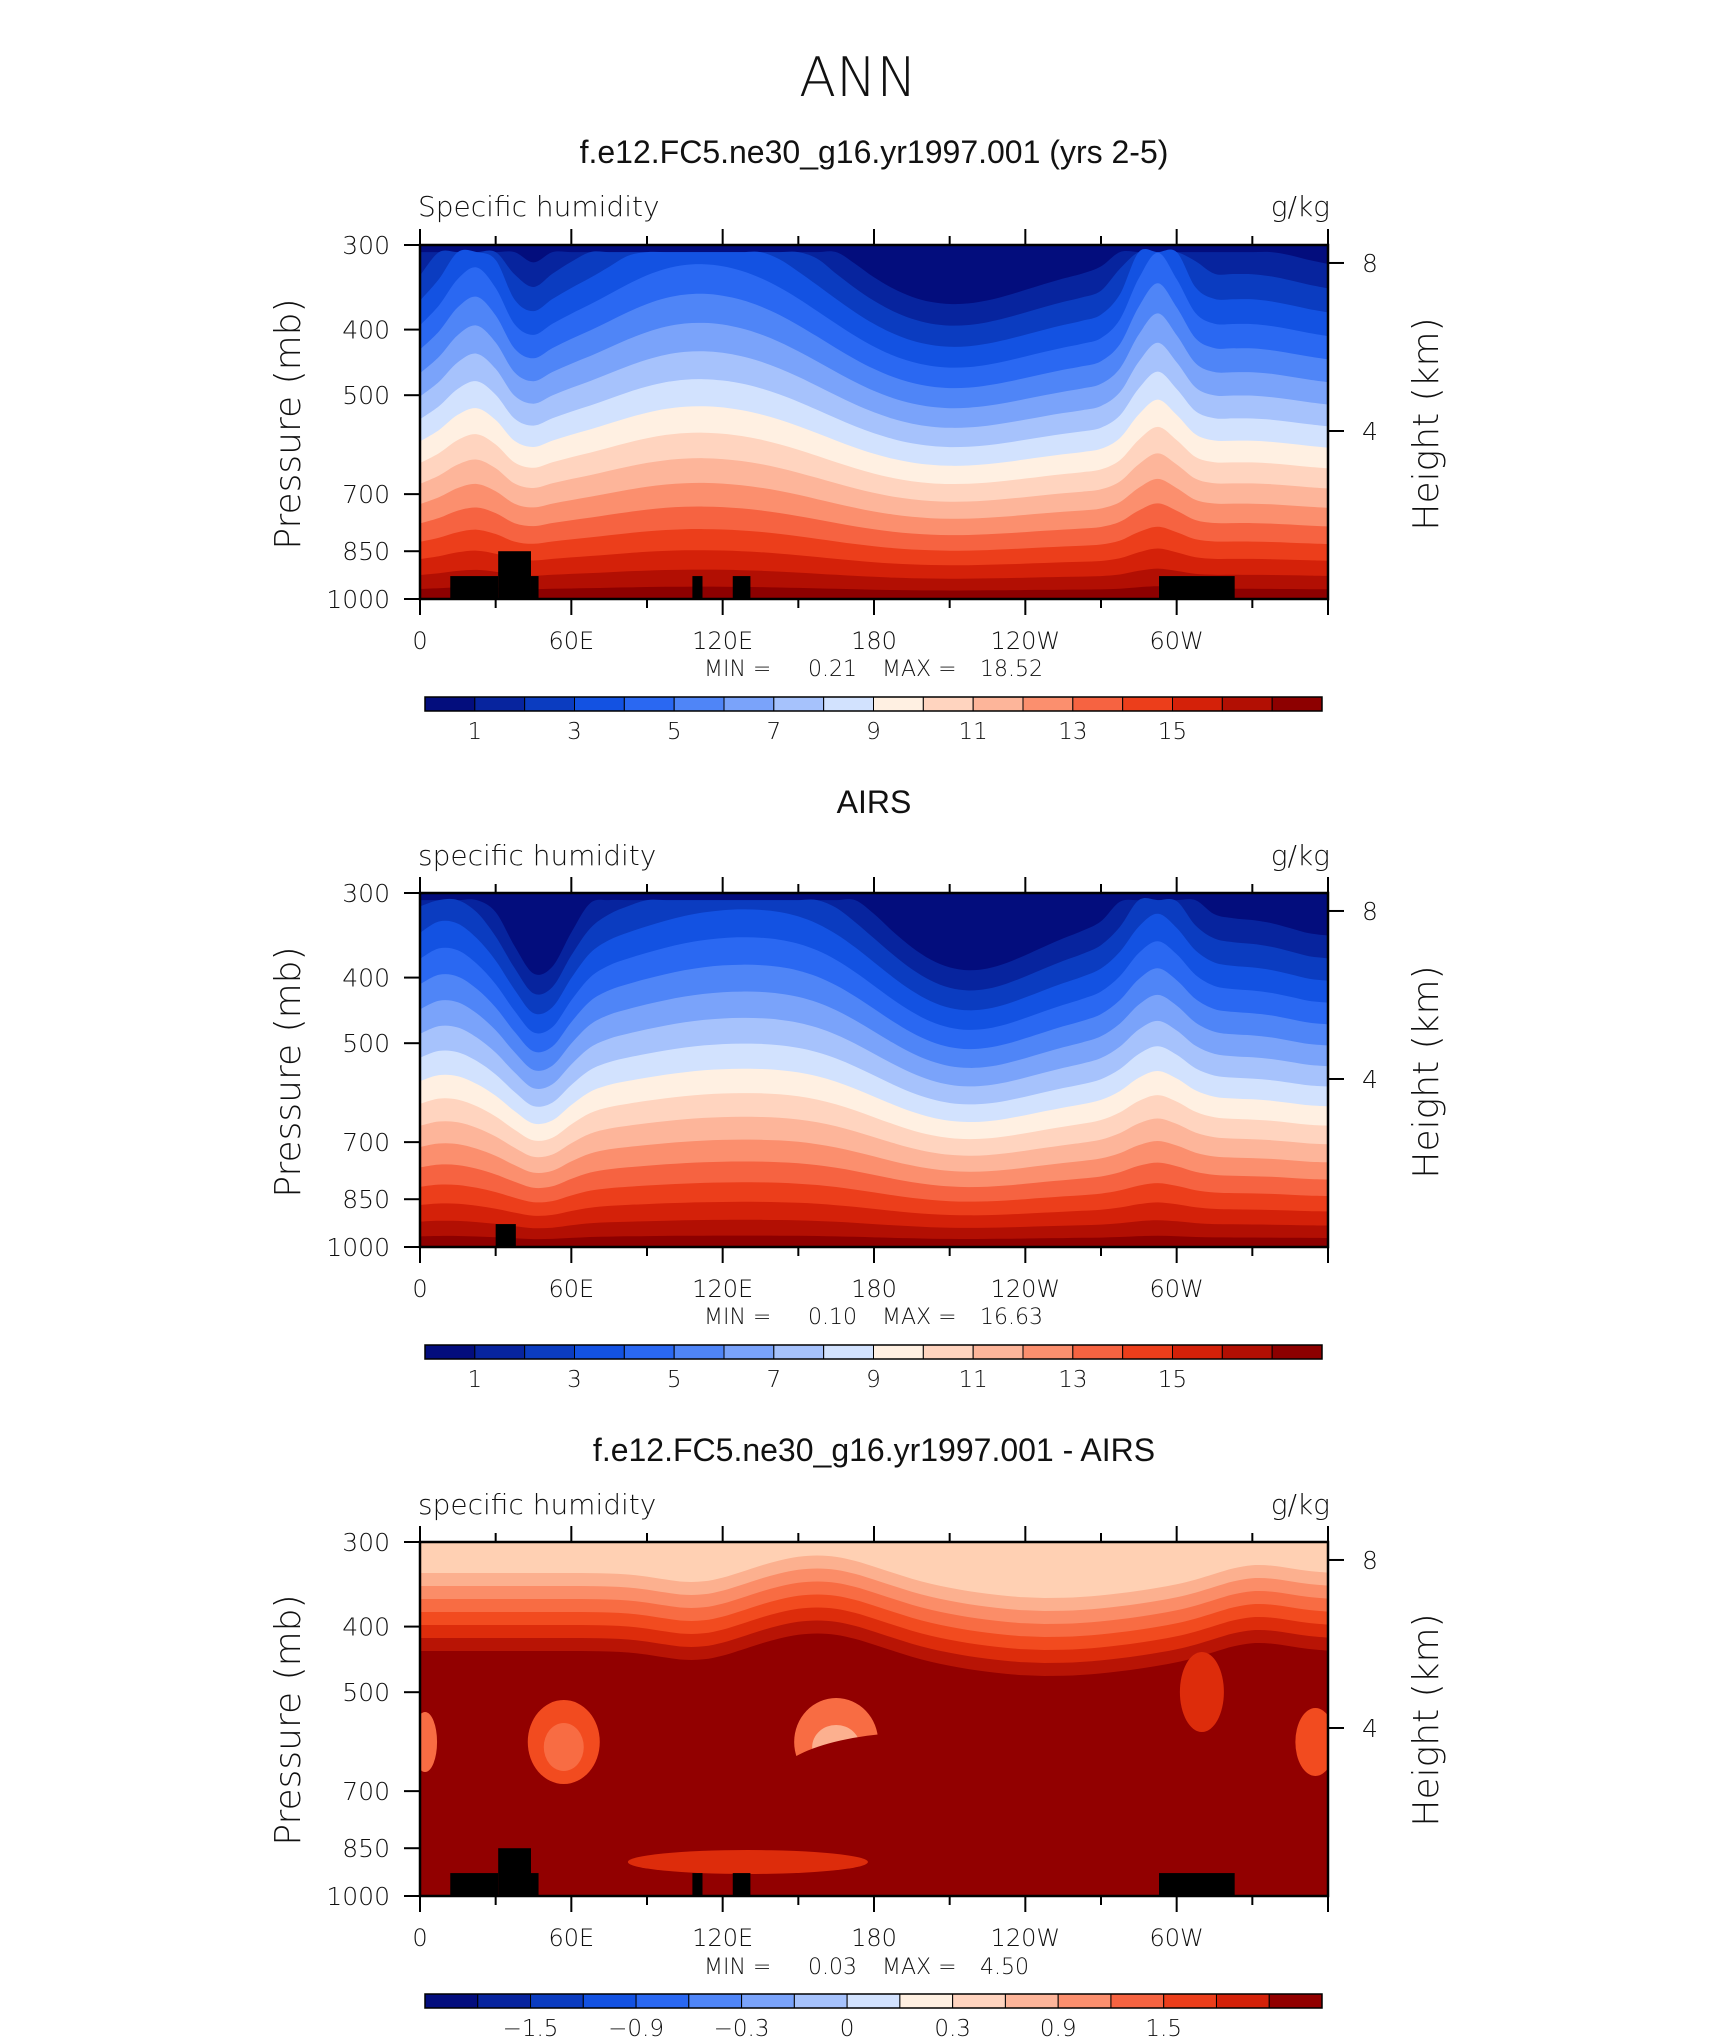 The image size is (1710, 2038). Describe the element at coordinates (1011, 1317) in the screenshot. I see `panel-obs-max-value: 16.63` at that location.